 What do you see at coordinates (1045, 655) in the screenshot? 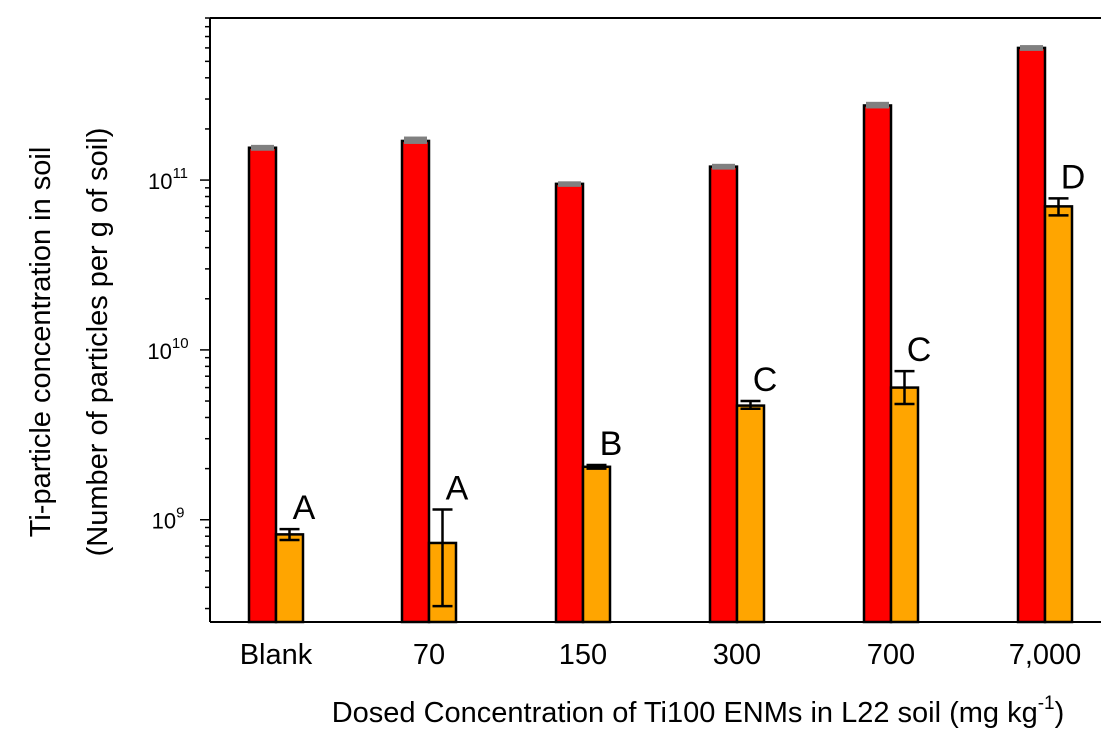
I see `x-tick-label: 7,000` at bounding box center [1045, 655].